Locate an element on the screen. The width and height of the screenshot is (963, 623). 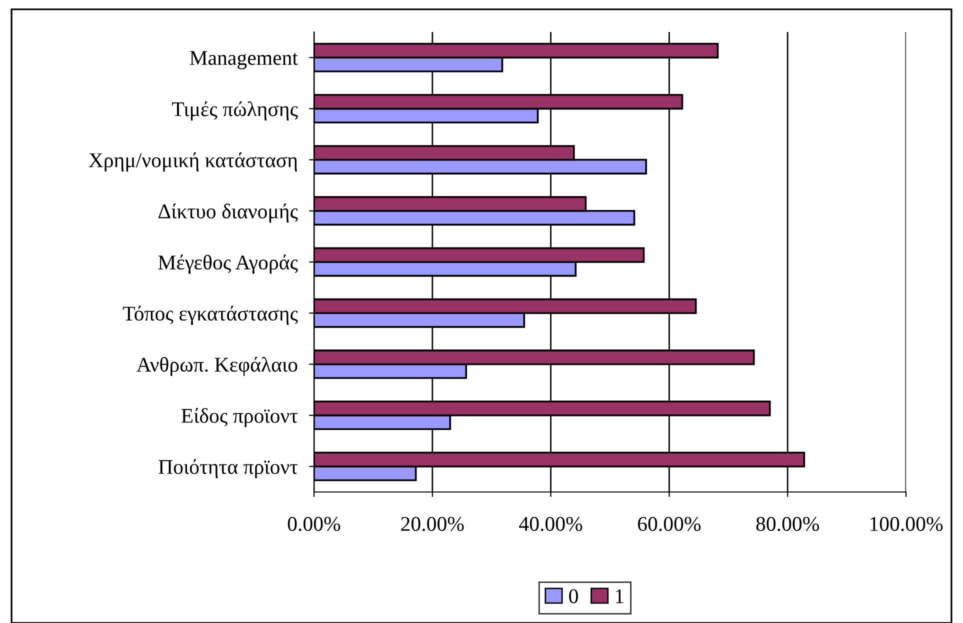
x-tick-label: 40.00% is located at coordinates (550, 524).